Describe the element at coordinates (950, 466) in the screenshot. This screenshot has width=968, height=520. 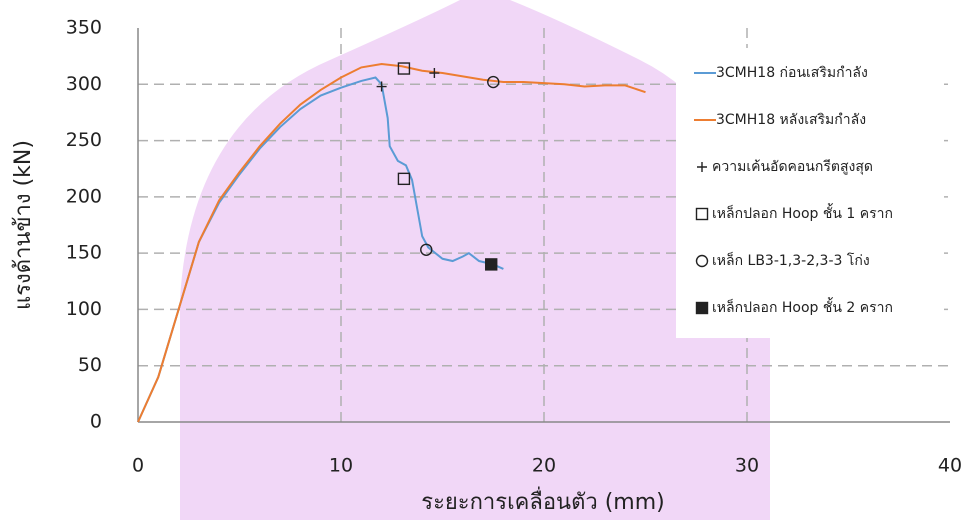
I see `x-tick-label: 40` at that location.